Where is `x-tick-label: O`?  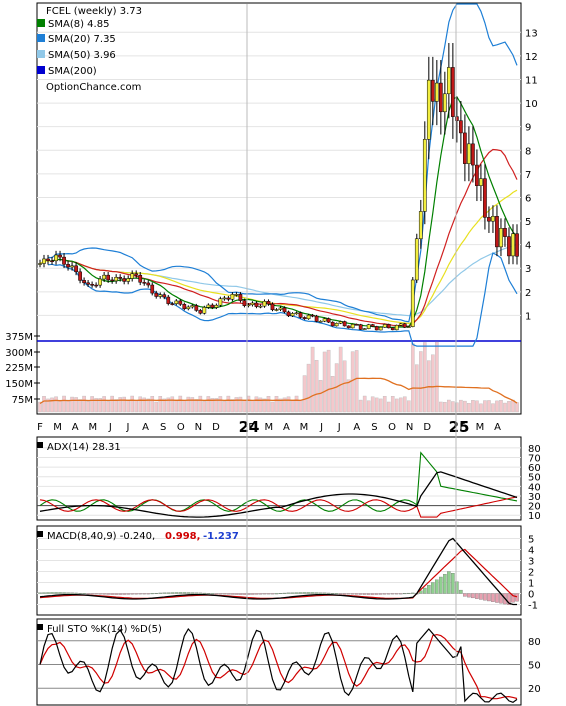 x-tick-label: O is located at coordinates (392, 427).